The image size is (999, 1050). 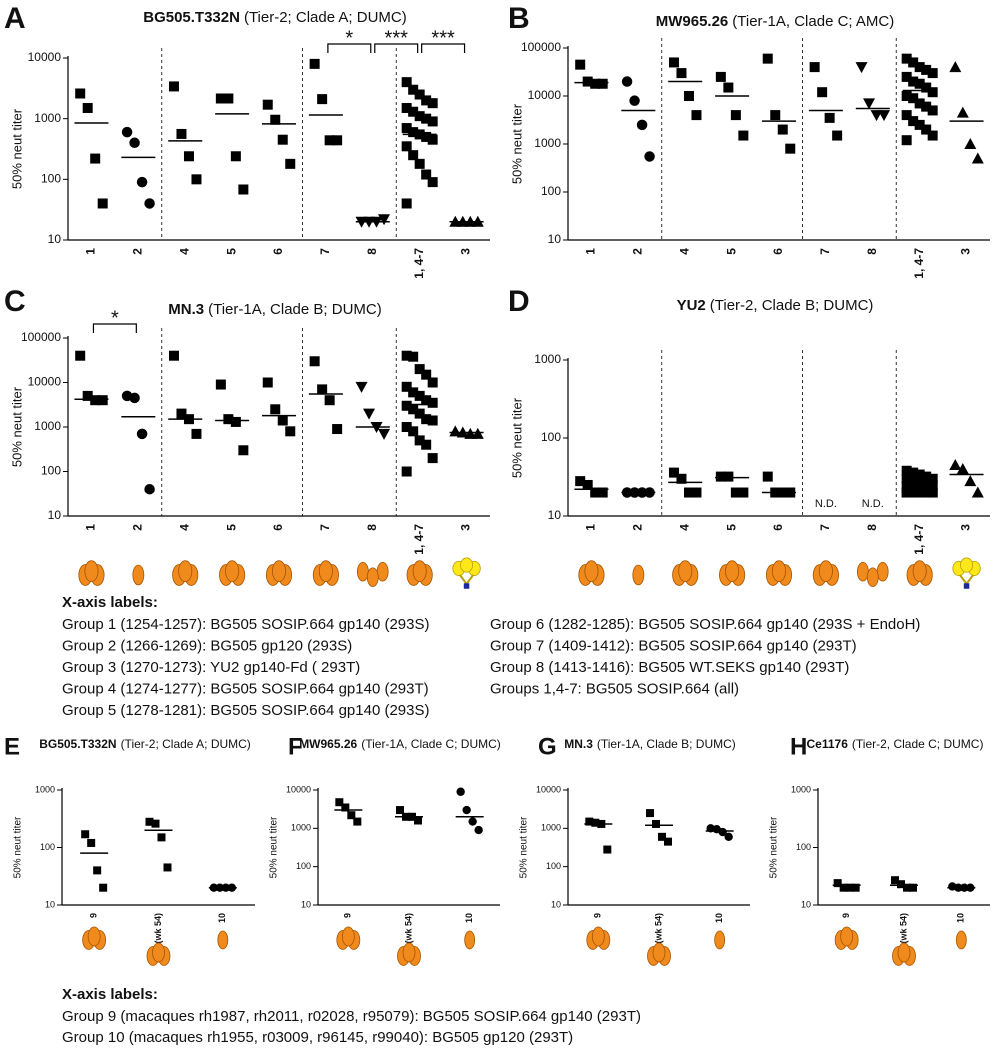 What do you see at coordinates (792, 305) in the screenshot?
I see `title-sub: (Tier-2, Clade B; DUMC)` at bounding box center [792, 305].